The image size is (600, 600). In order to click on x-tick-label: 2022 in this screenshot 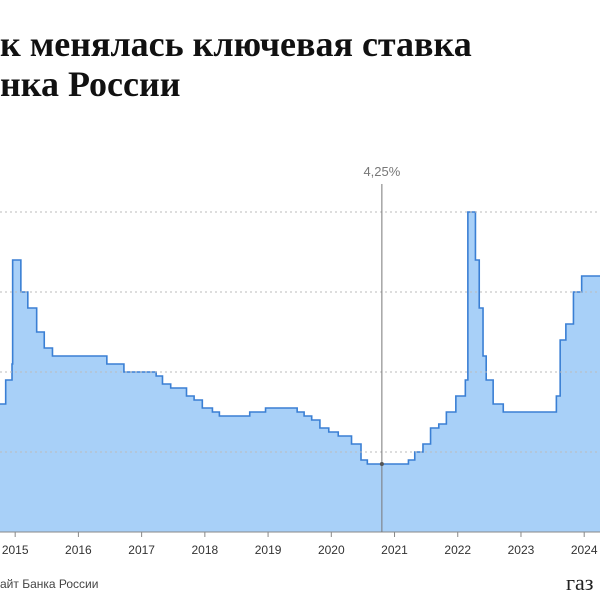, I will do `click(457, 550)`.